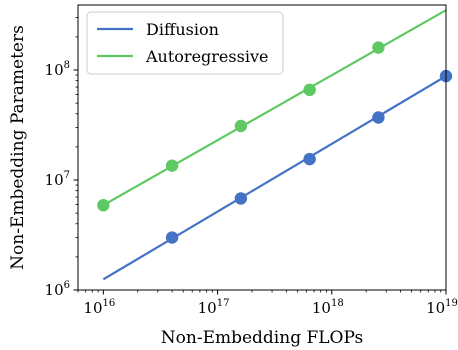  Describe the element at coordinates (262, 338) in the screenshot. I see `x-axis-label: Non-Embedding FLOPs` at that location.